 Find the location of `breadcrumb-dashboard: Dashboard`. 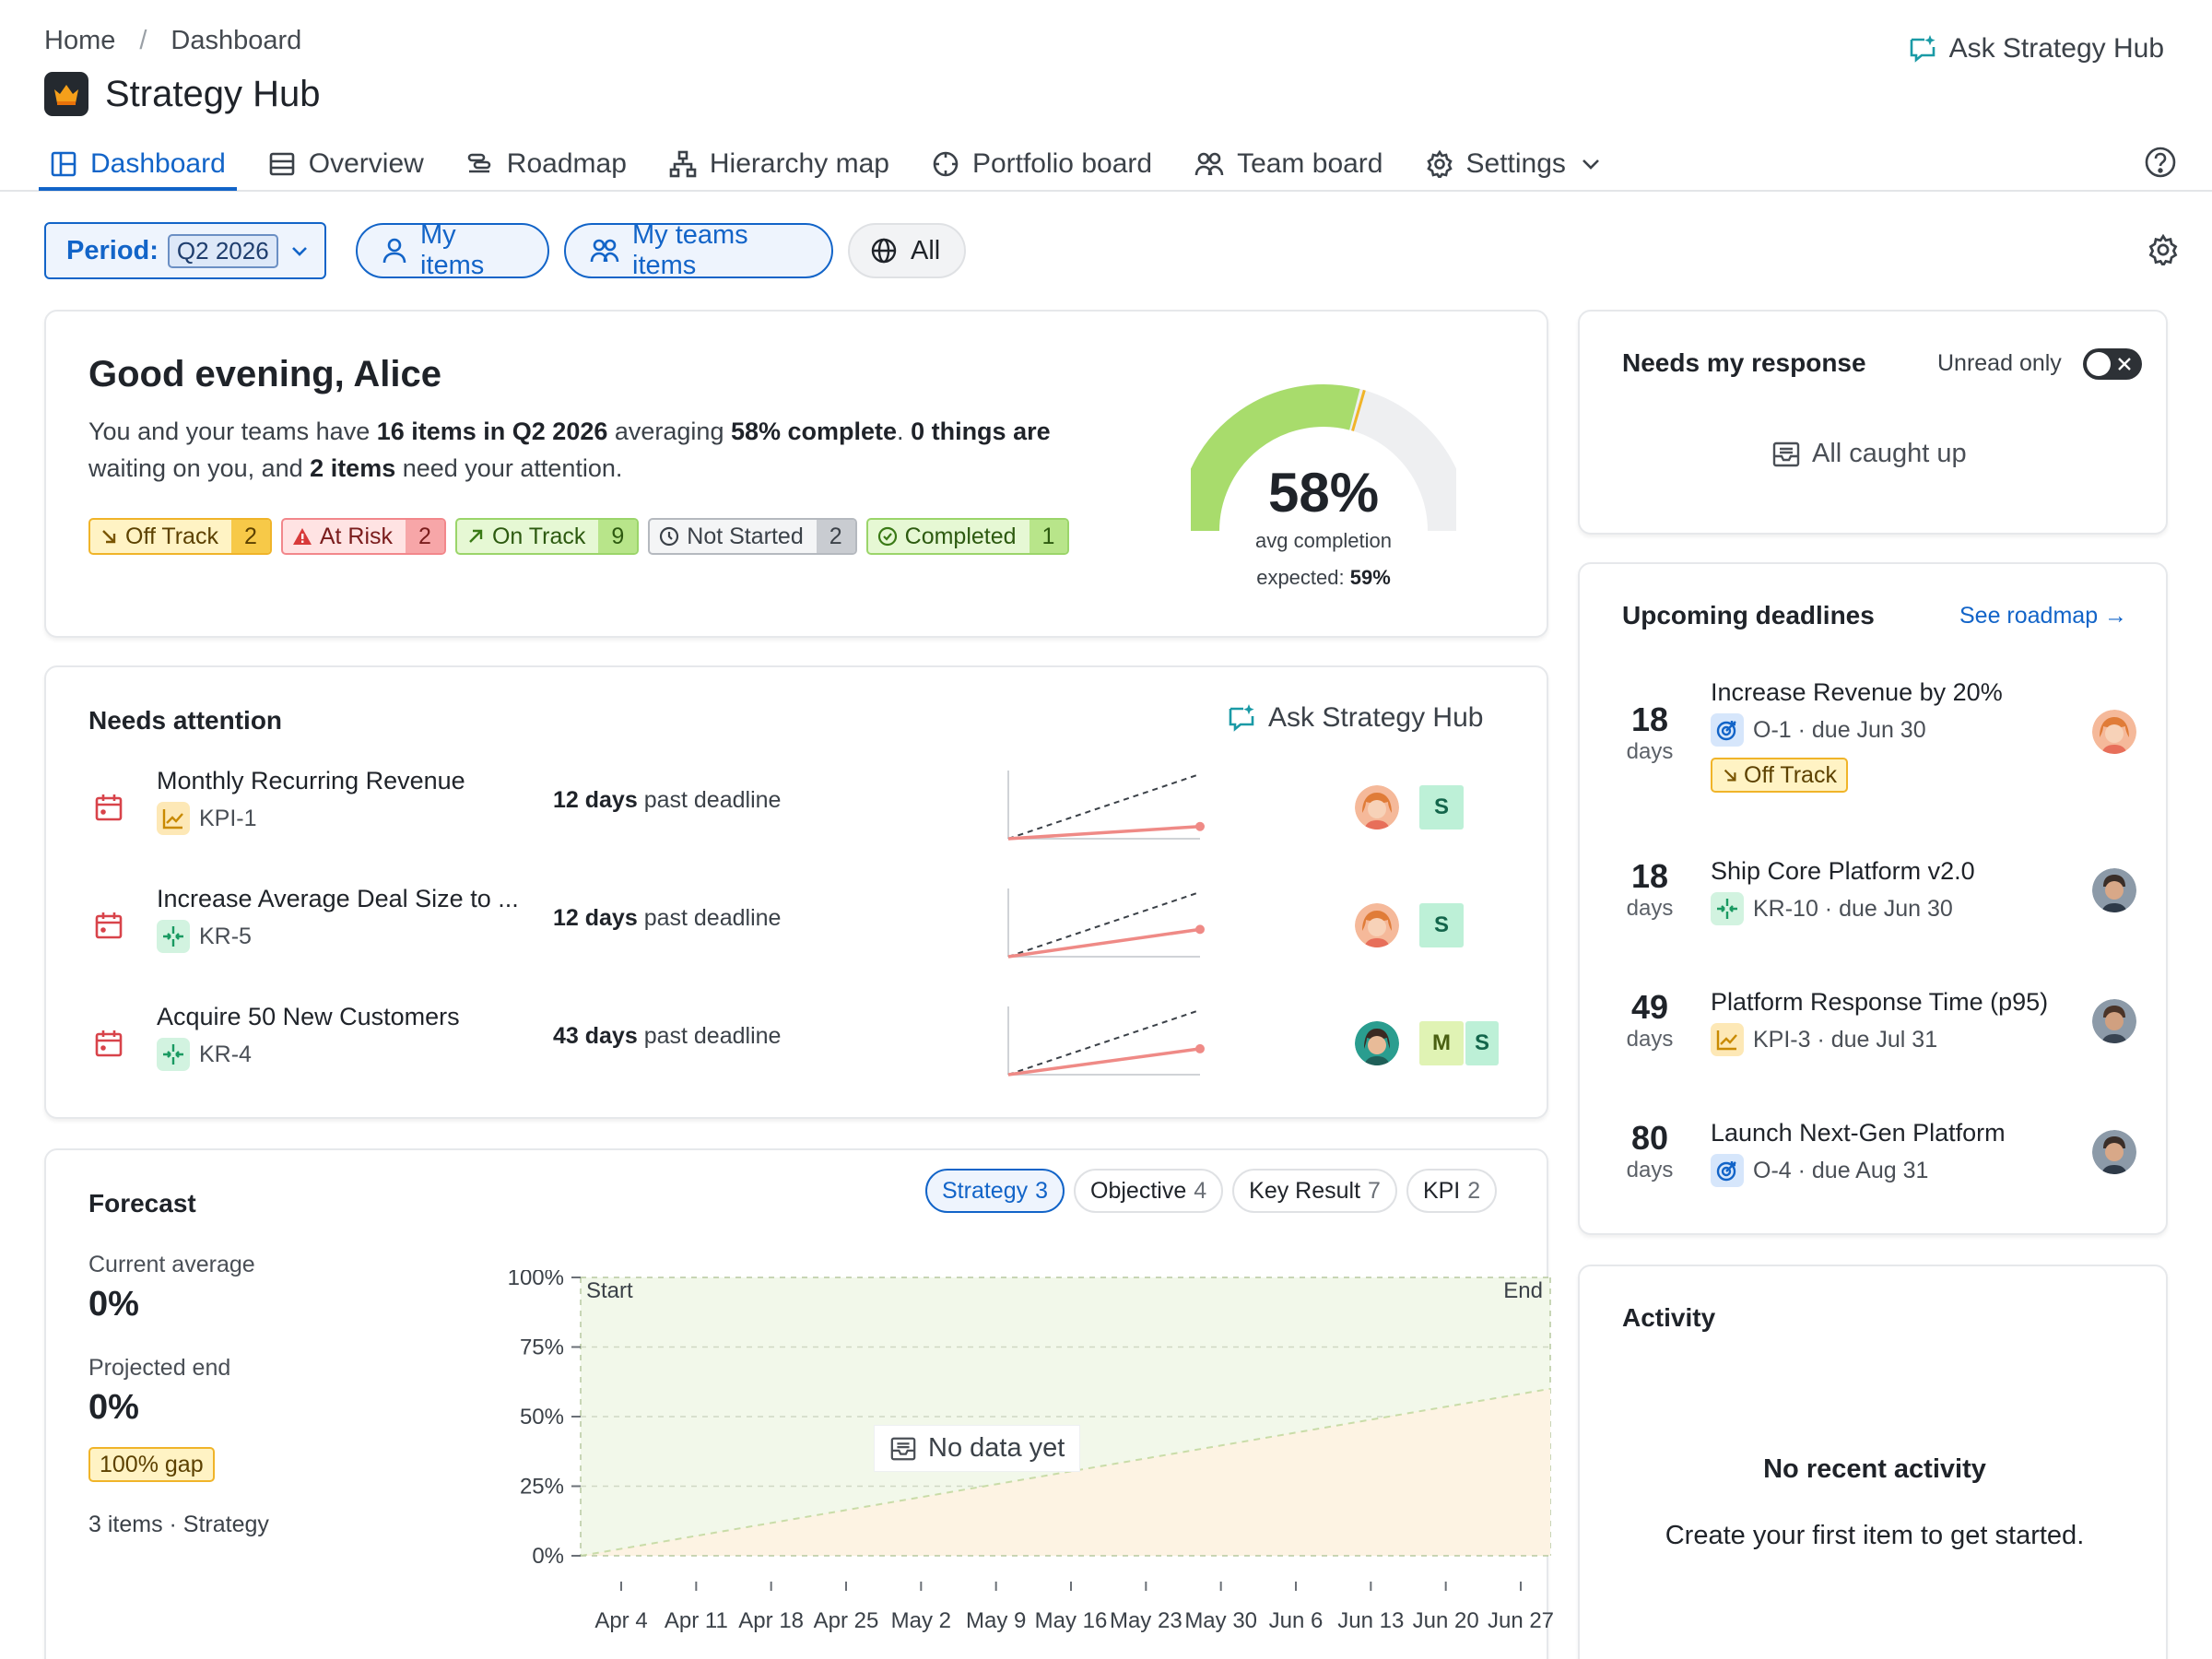

breadcrumb-dashboard: Dashboard is located at coordinates (236, 40).